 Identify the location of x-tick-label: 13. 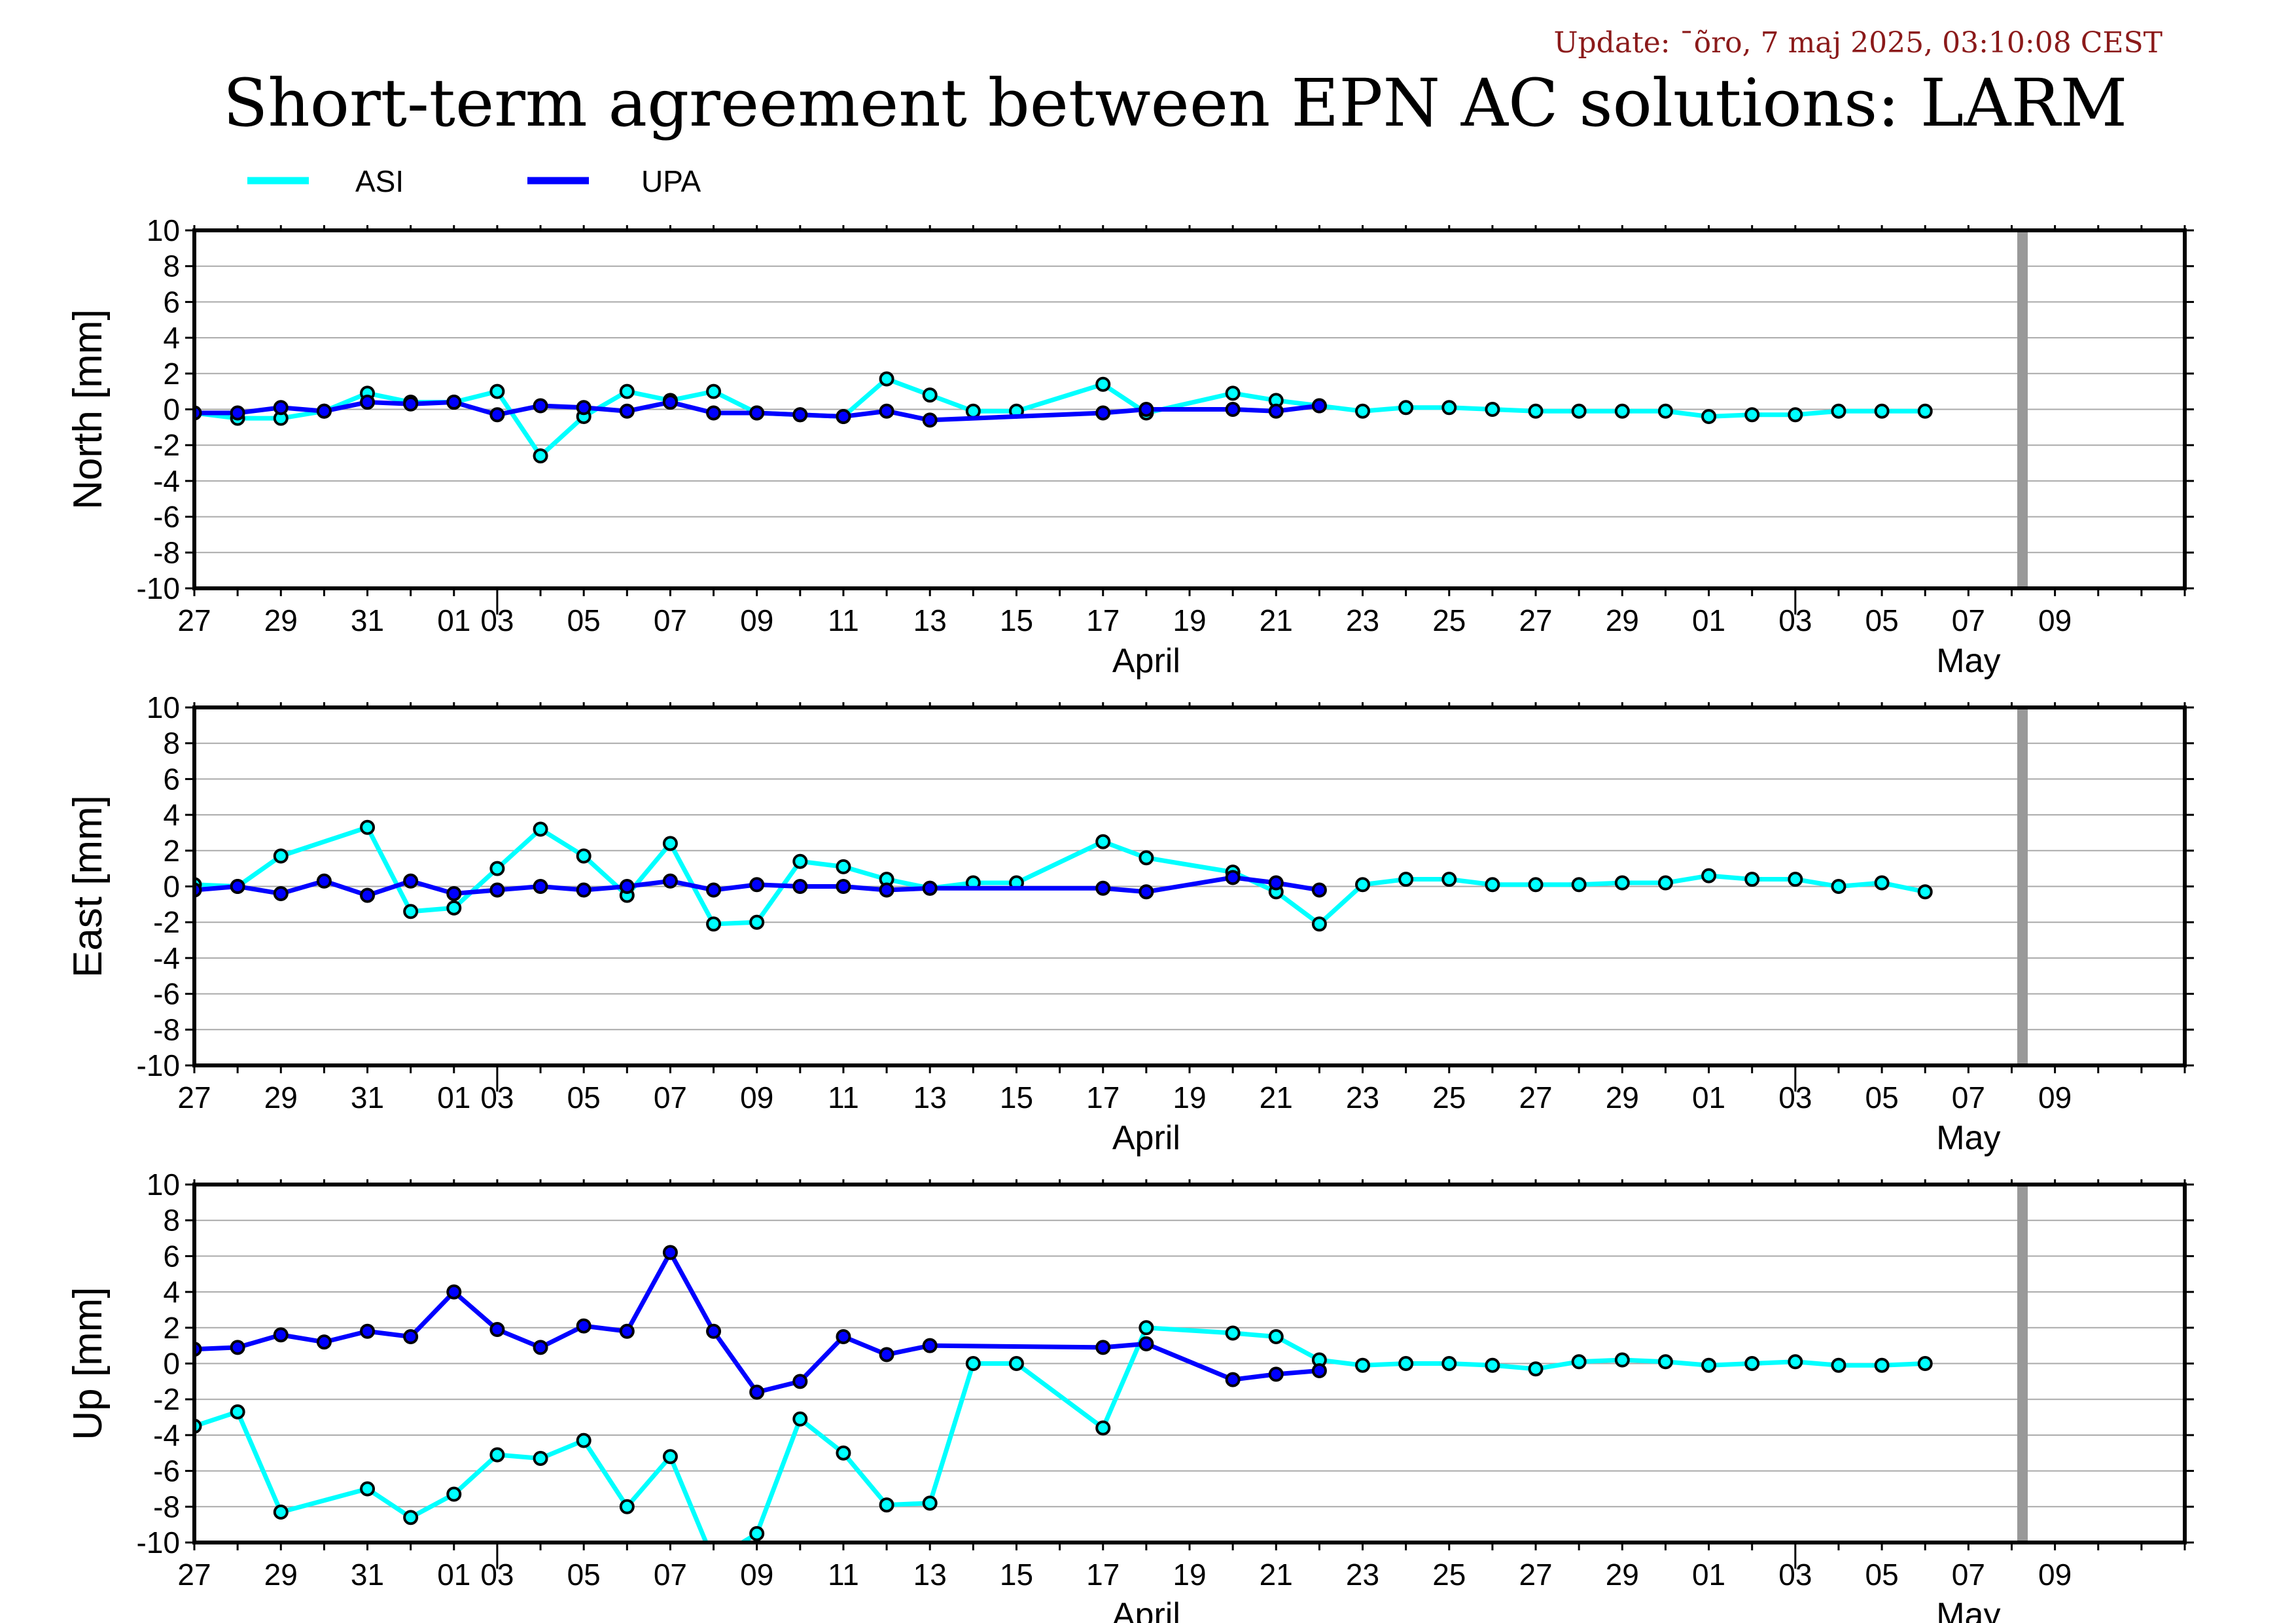
(930, 1575).